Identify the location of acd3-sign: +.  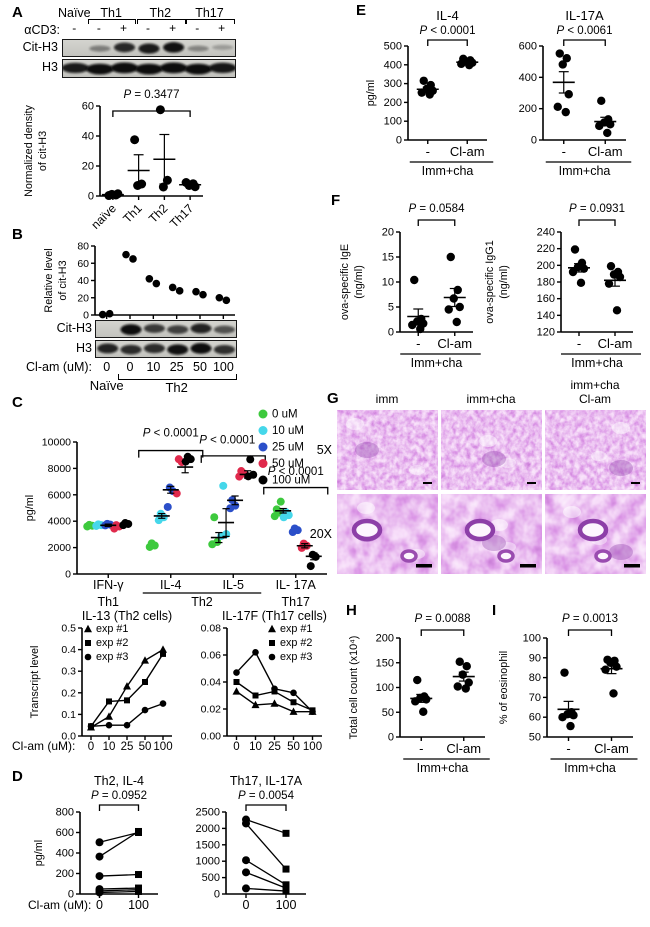
(222, 28).